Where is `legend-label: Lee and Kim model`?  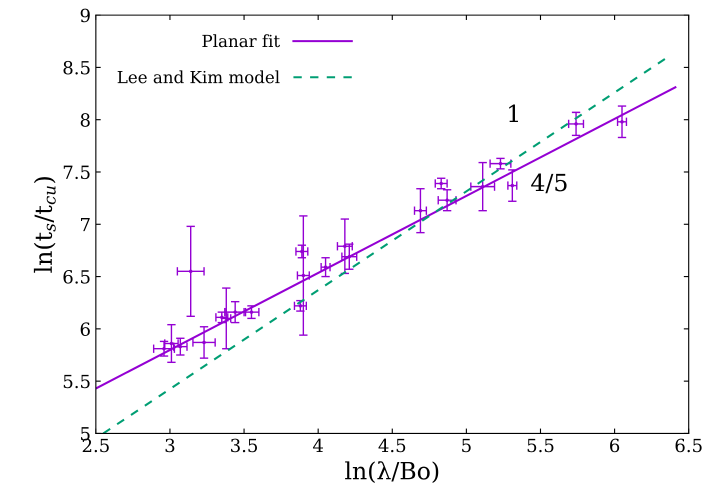
legend-label: Lee and Kim model is located at coordinates (199, 77).